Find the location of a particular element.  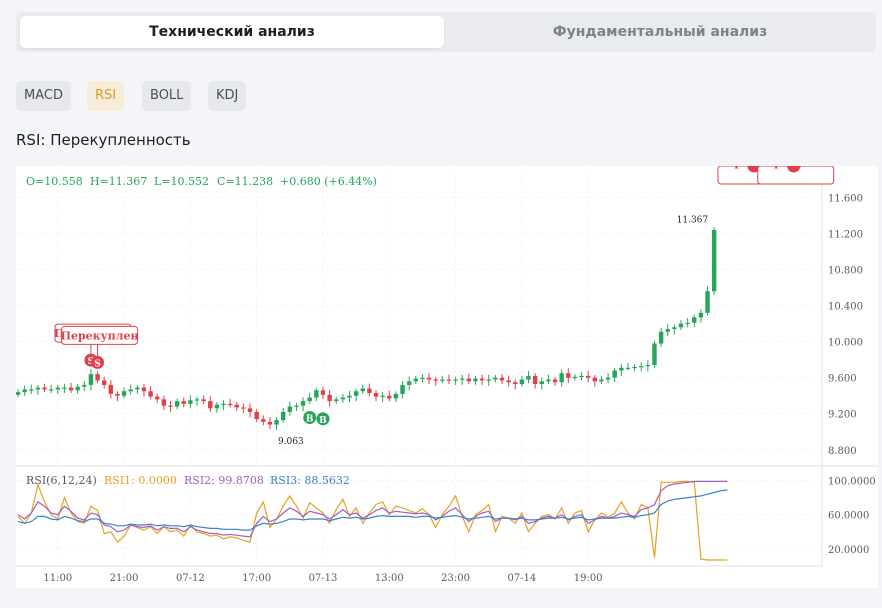

ohlc-open: O=10.558 is located at coordinates (54, 181).